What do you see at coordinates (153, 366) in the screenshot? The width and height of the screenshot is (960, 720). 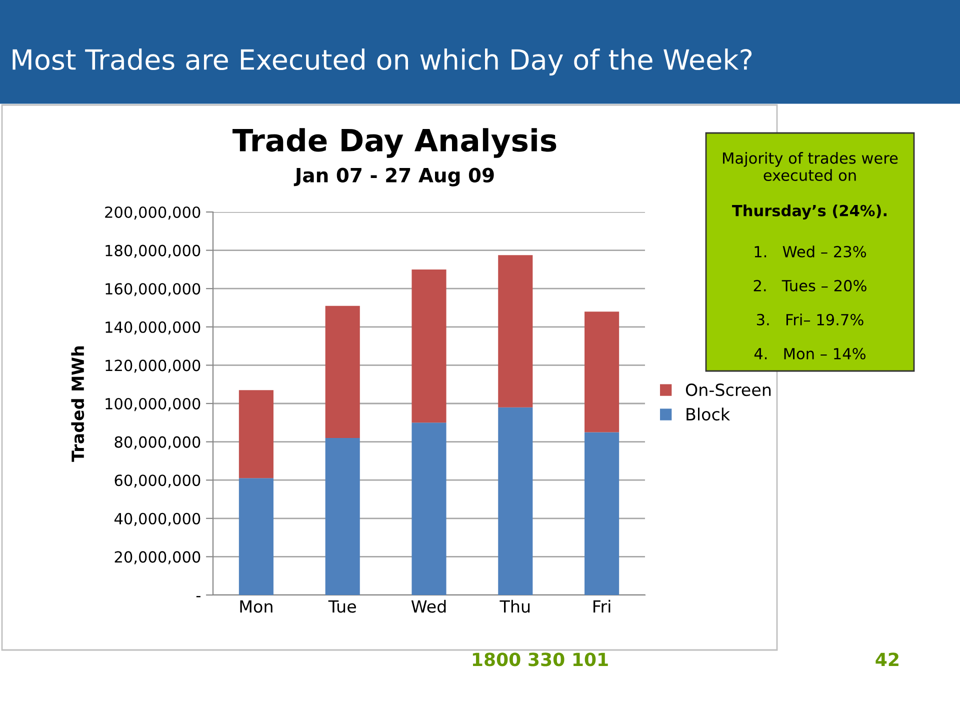 I see `y-tick-label: 120,000,000` at bounding box center [153, 366].